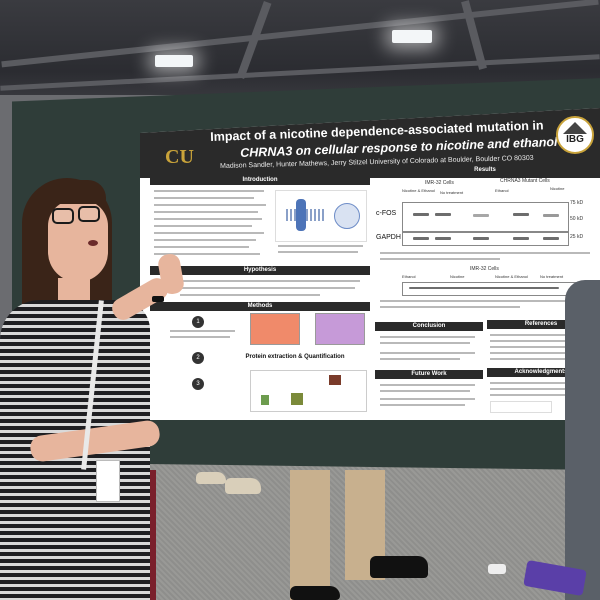 The width and height of the screenshot is (600, 600). I want to click on cell-plate-red, so click(275, 329).